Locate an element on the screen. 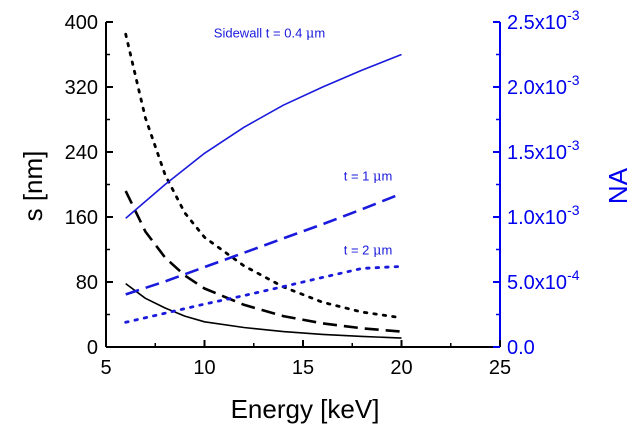  y-left-tick-label: 160 is located at coordinates (81, 218).